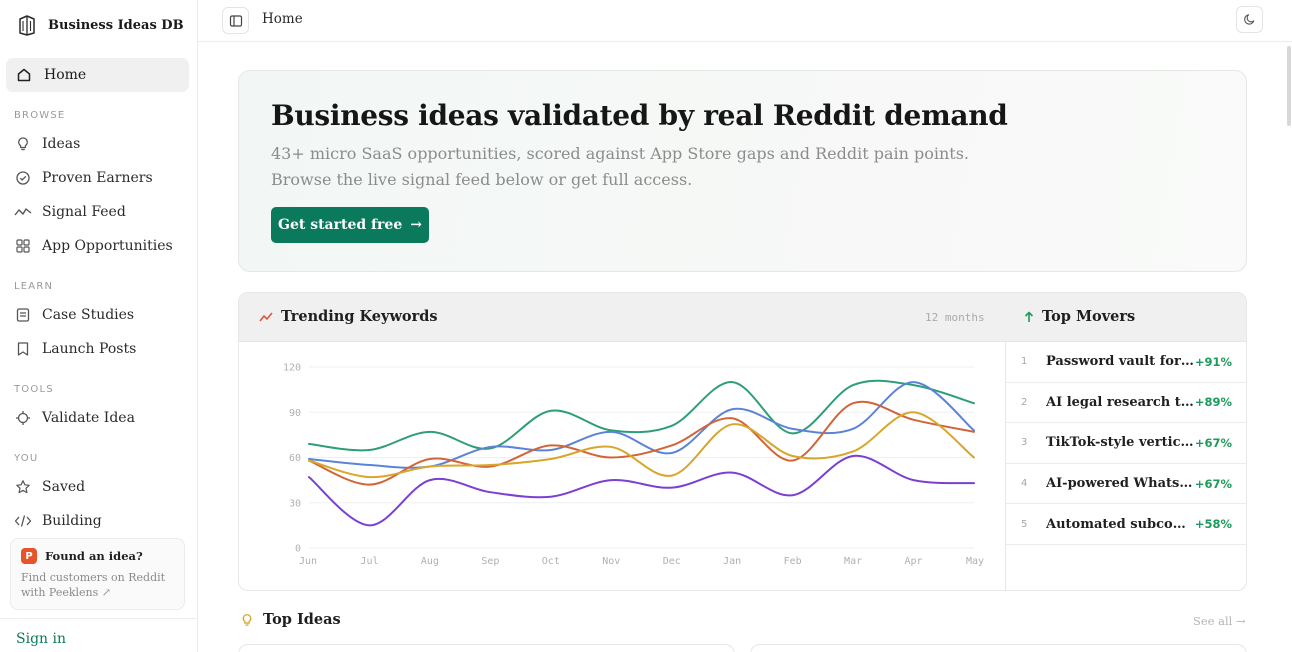 This screenshot has width=1292, height=652. I want to click on moon-icon, so click(1249, 19).